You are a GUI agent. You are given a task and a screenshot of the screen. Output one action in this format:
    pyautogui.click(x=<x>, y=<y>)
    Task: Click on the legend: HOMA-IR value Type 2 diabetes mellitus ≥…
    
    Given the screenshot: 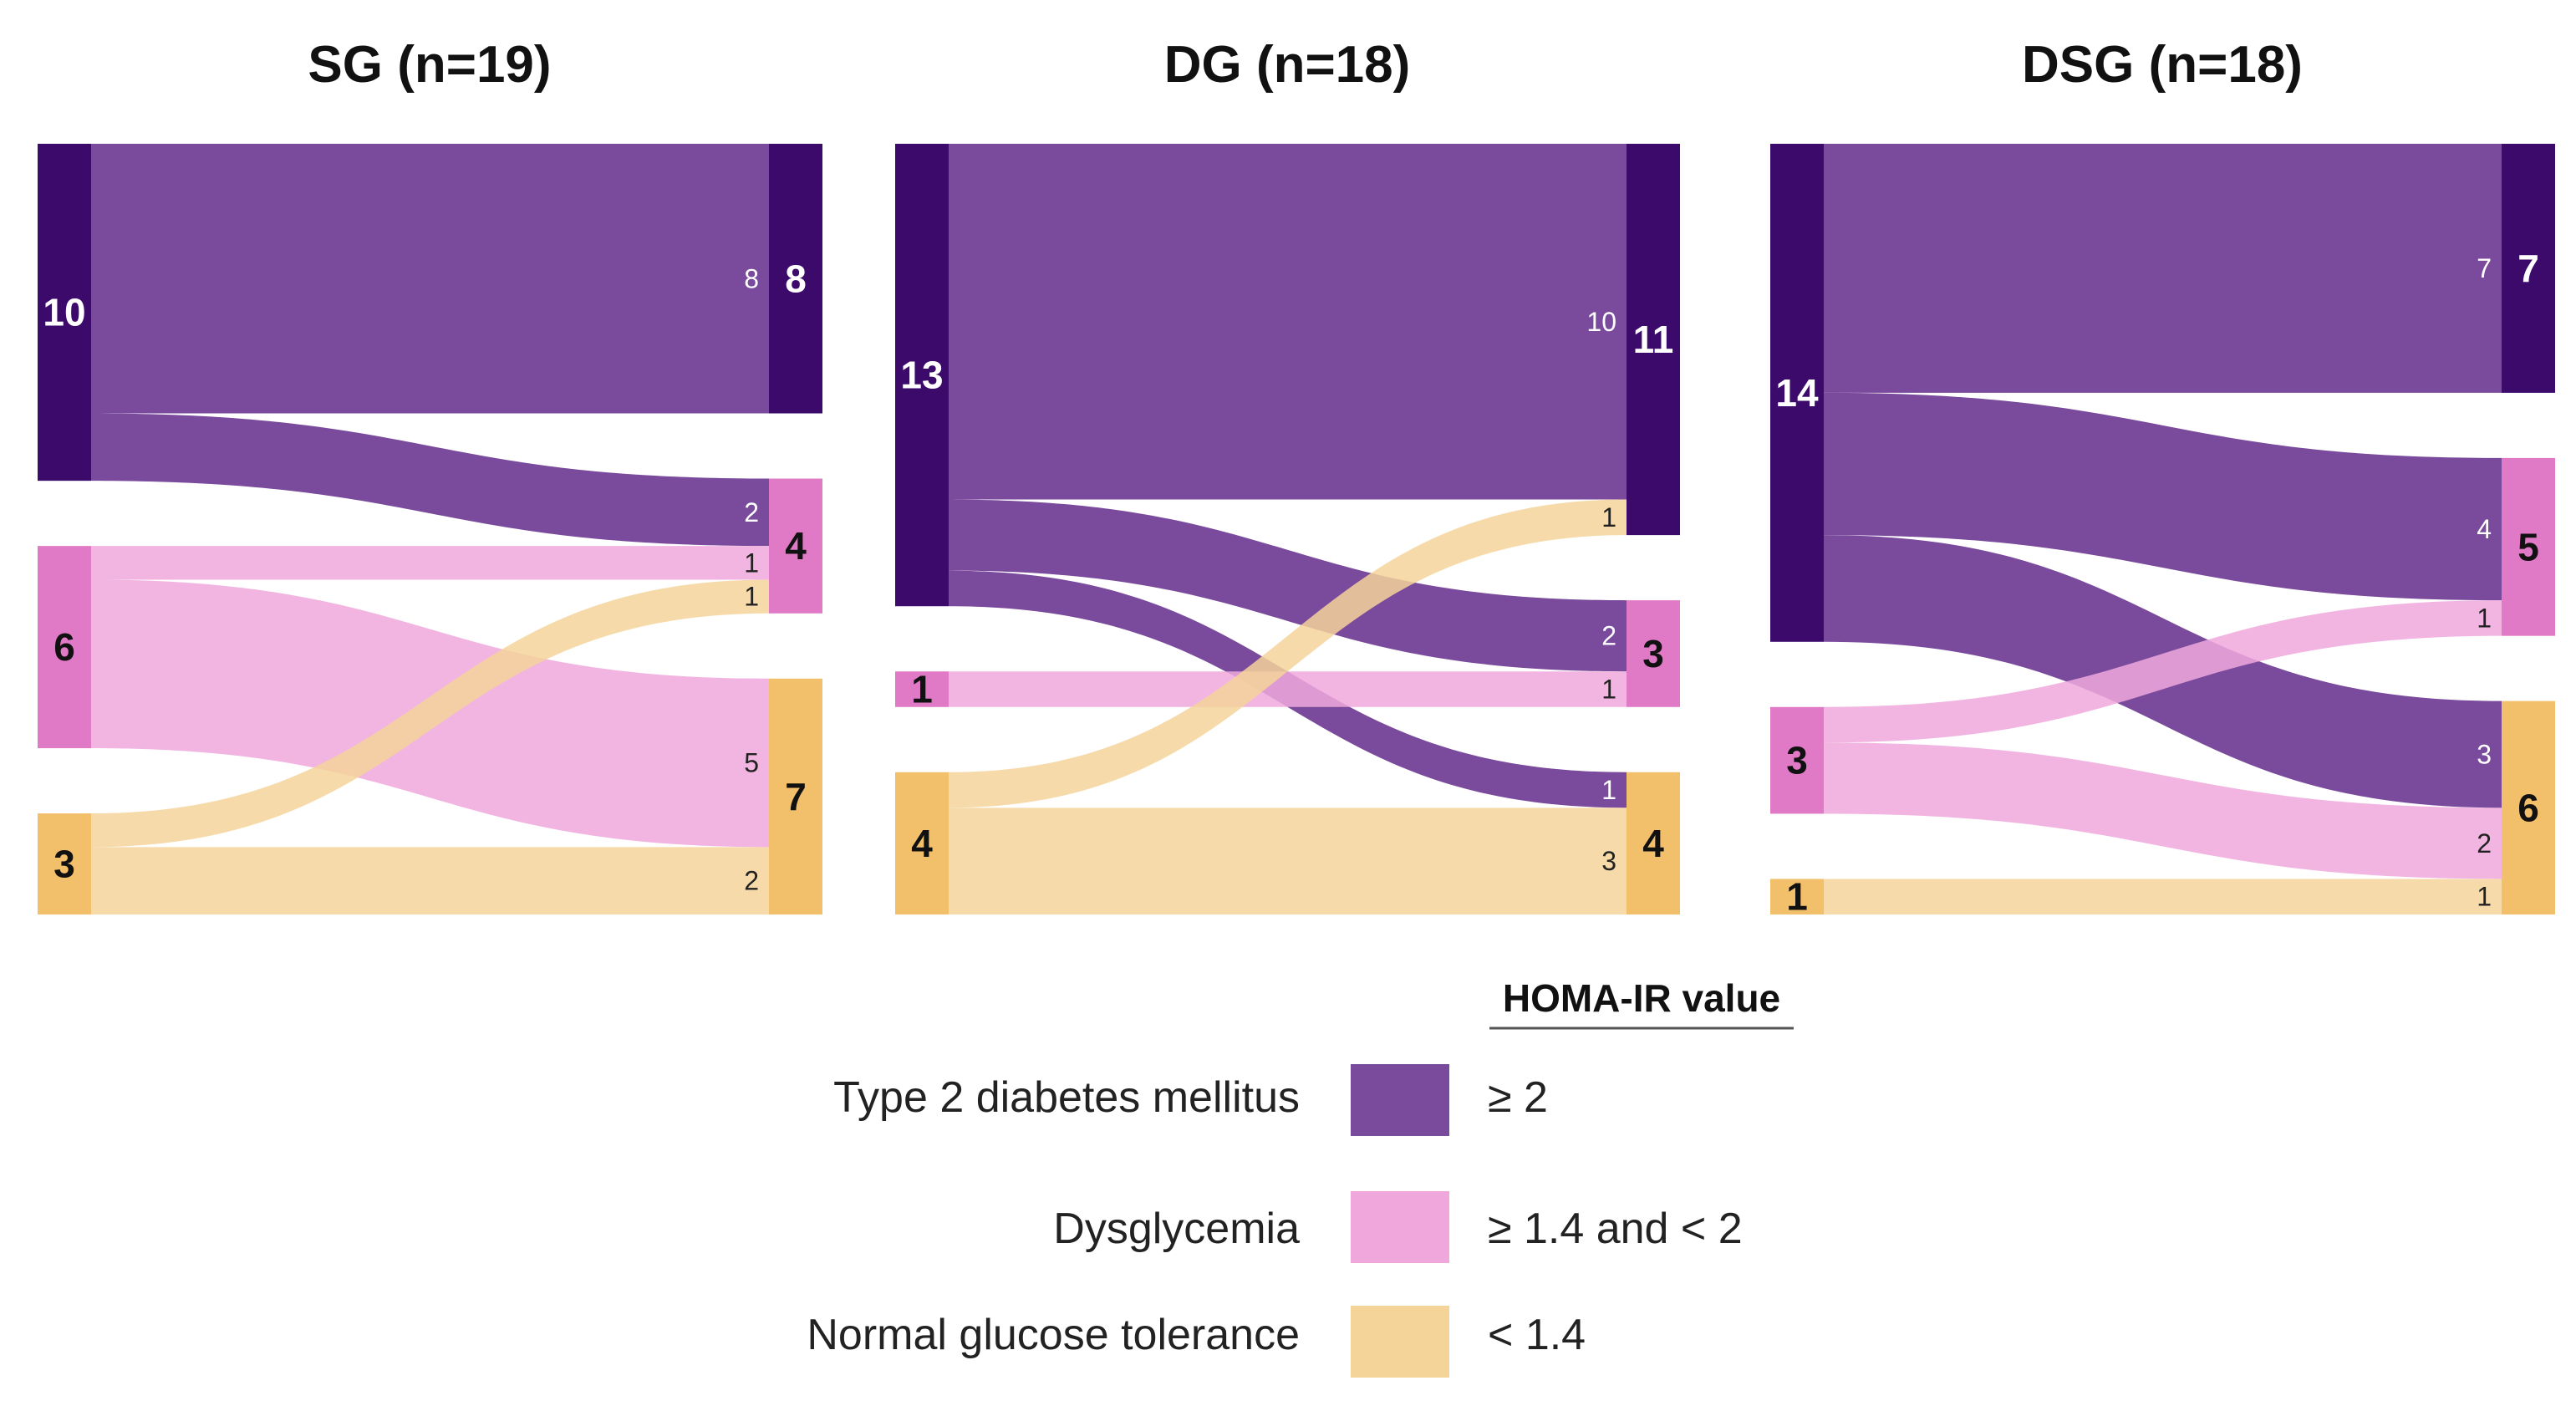 What is the action you would take?
    pyautogui.click(x=1300, y=1177)
    